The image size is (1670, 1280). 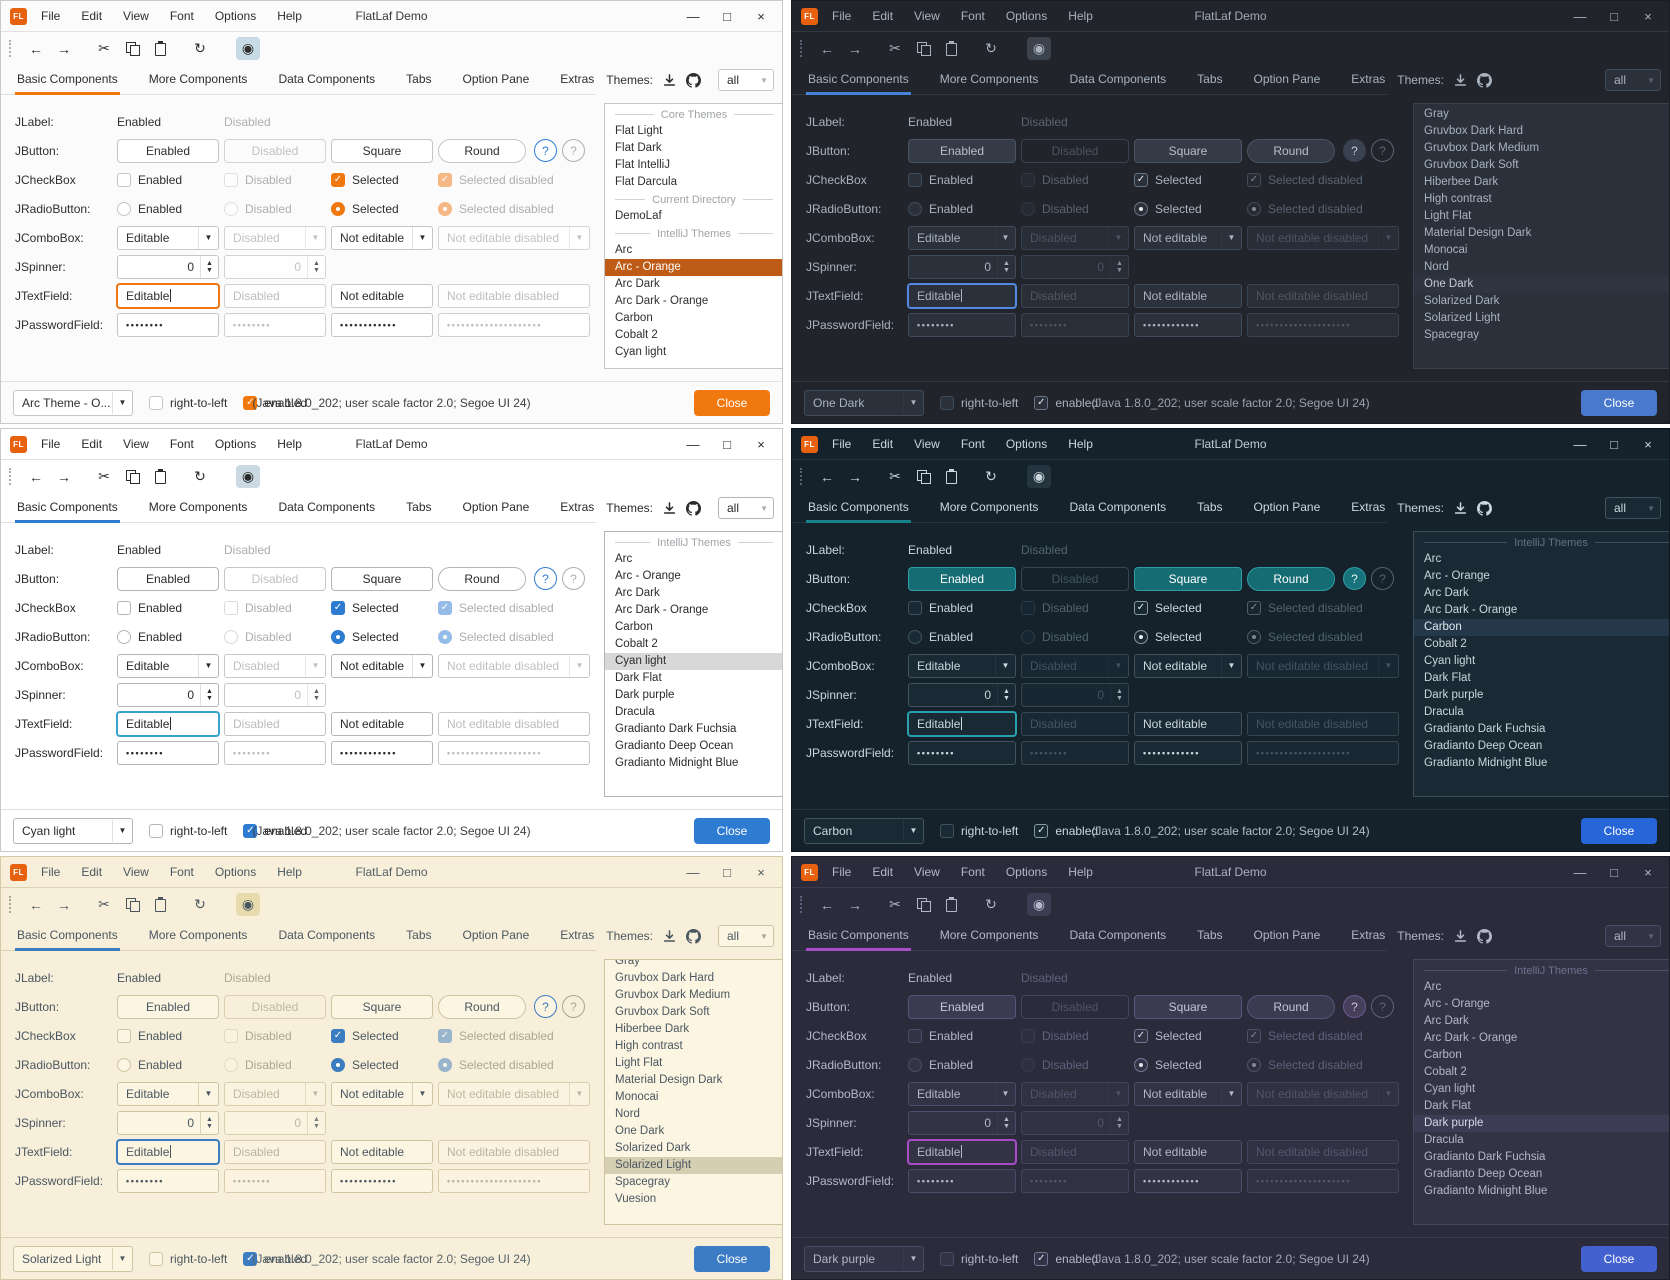 I want to click on theme-list-item: Carbon, so click(x=634, y=318).